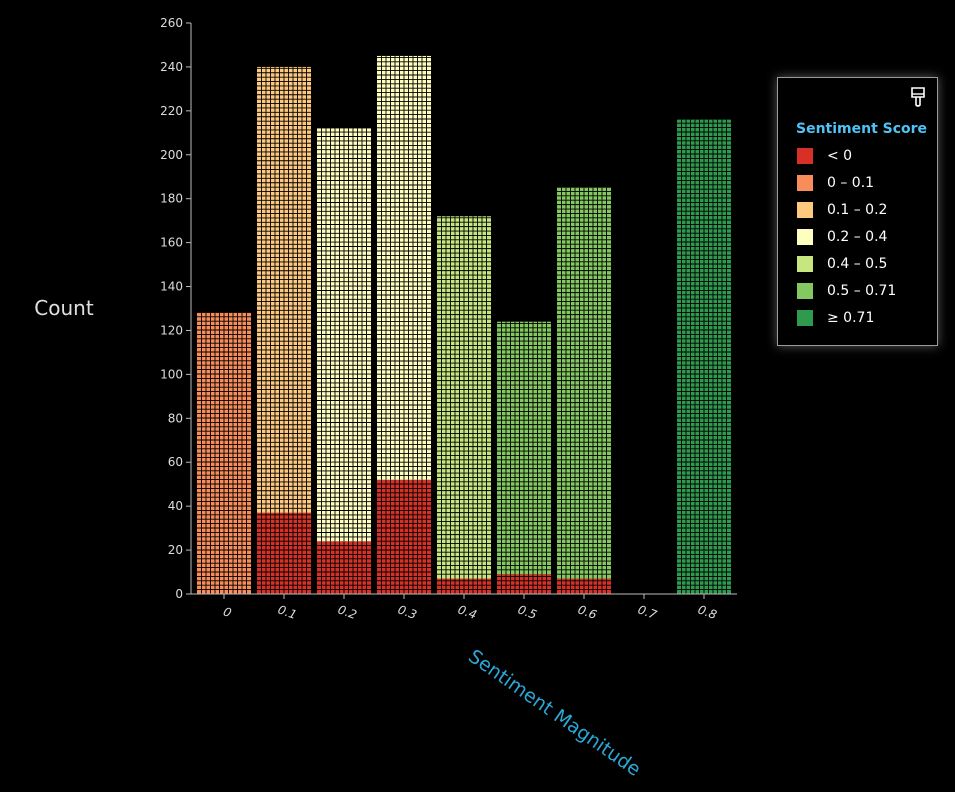 The width and height of the screenshot is (955, 792). I want to click on bar-0.6, so click(584, 390).